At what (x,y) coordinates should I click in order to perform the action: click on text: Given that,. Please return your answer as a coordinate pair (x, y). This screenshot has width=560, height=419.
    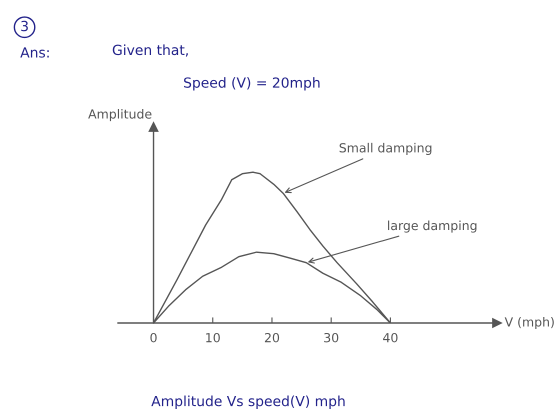
    Looking at the image, I should click on (150, 50).